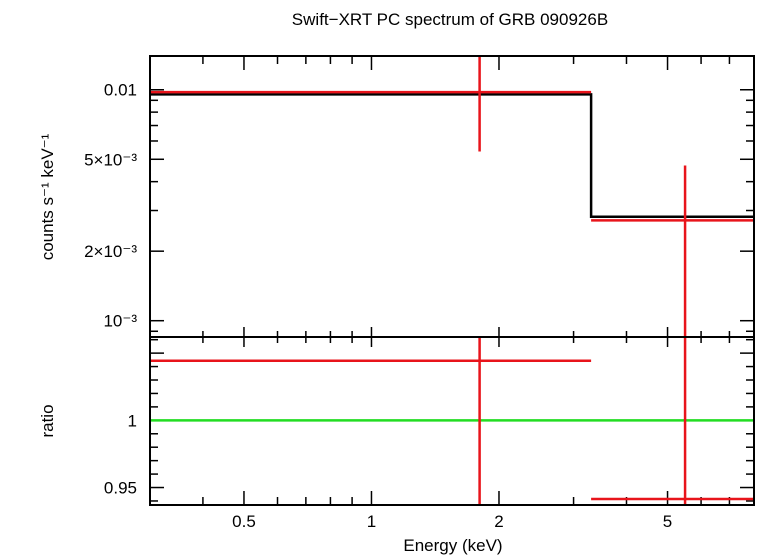  What do you see at coordinates (667, 521) in the screenshot?
I see `x-tick-label: 5` at bounding box center [667, 521].